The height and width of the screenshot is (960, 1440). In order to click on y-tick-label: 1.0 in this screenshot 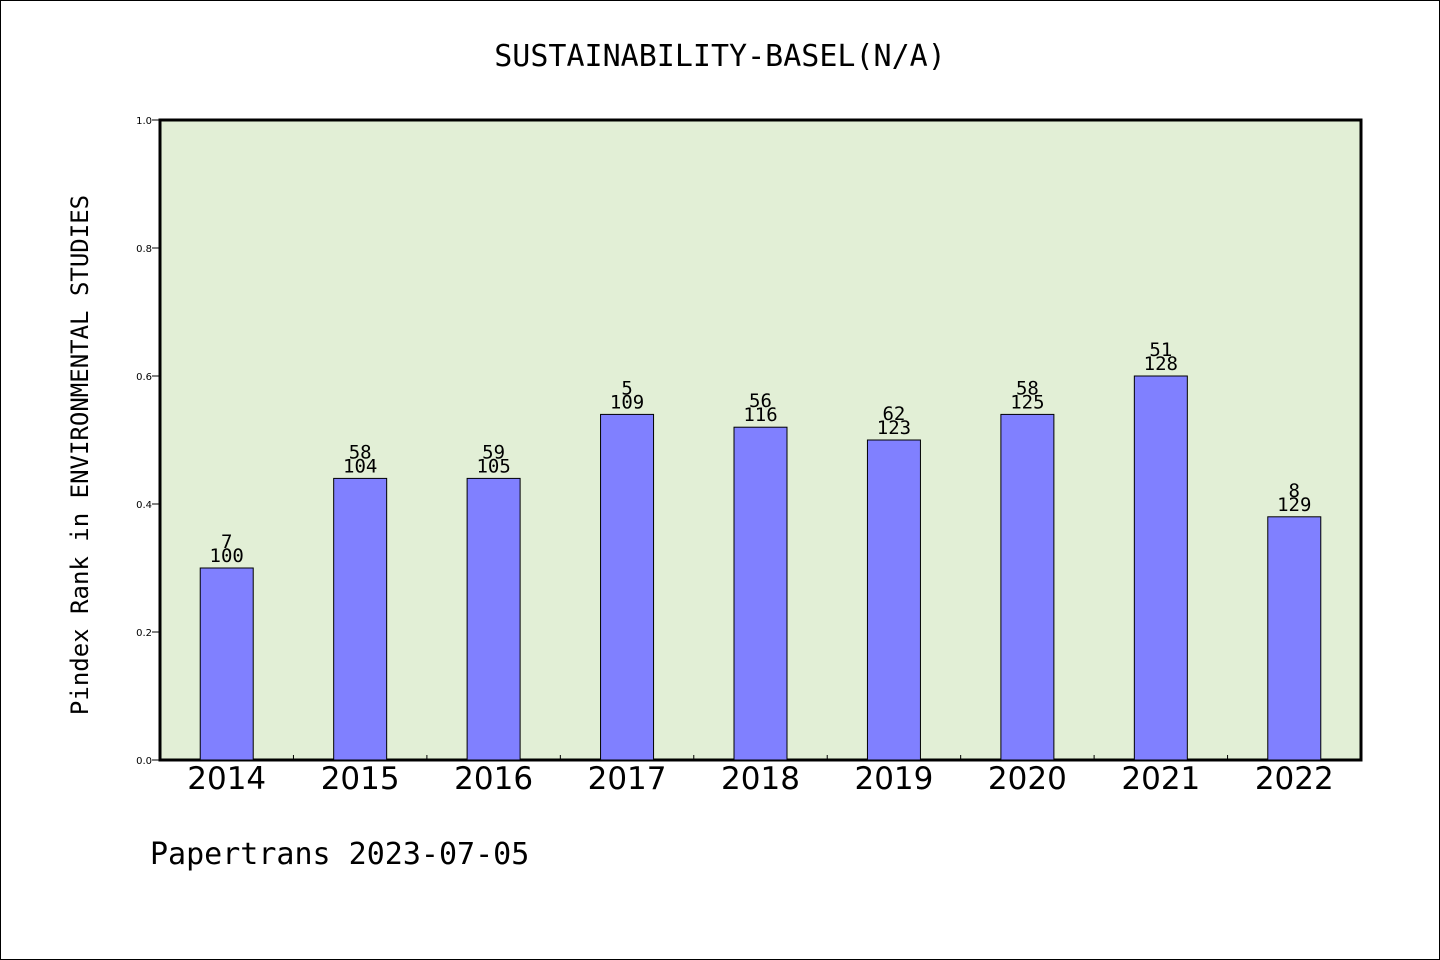, I will do `click(144, 121)`.